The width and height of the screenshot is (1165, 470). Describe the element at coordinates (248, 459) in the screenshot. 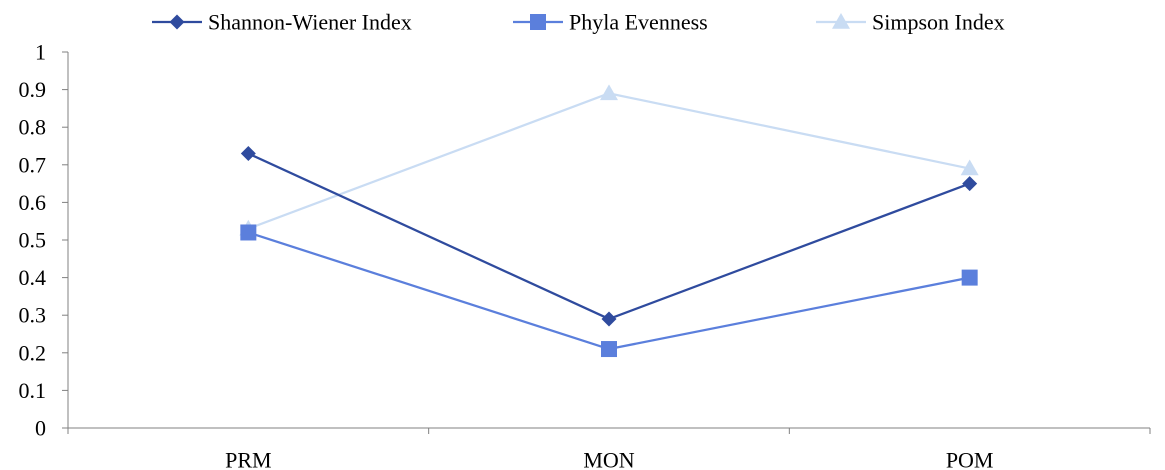

I see `x-tick-label: PRM` at that location.